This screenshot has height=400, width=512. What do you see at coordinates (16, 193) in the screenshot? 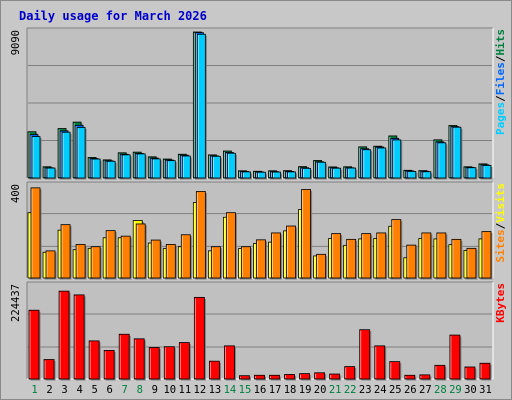
I see `y-max-label-sites-visits: 400` at bounding box center [16, 193].